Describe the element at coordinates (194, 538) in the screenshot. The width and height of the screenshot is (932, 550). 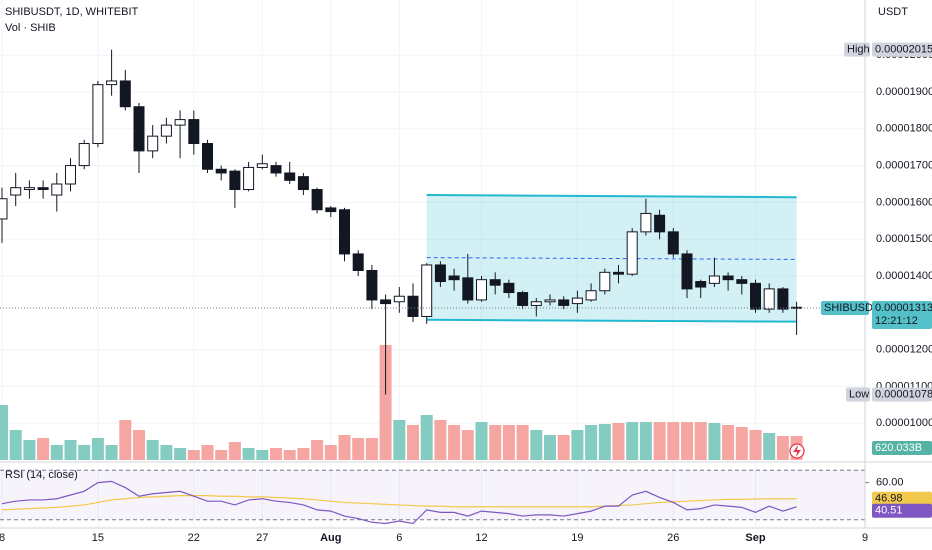
I see `x-tick-label: 22` at that location.